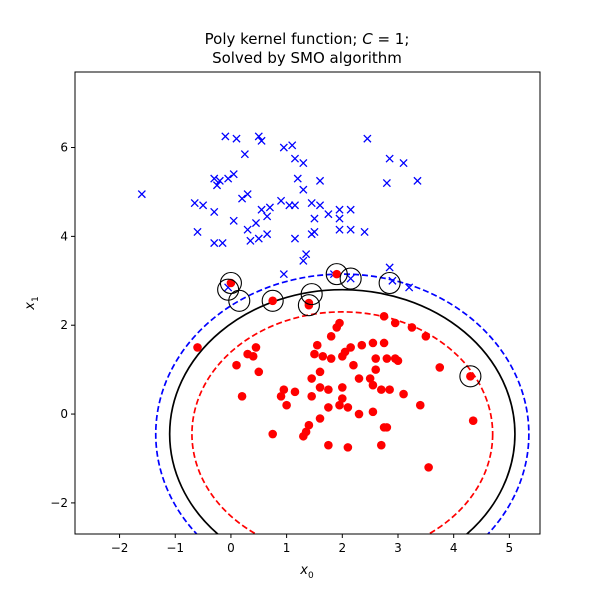  What do you see at coordinates (287, 548) in the screenshot?
I see `x-tick-label: 1` at bounding box center [287, 548].